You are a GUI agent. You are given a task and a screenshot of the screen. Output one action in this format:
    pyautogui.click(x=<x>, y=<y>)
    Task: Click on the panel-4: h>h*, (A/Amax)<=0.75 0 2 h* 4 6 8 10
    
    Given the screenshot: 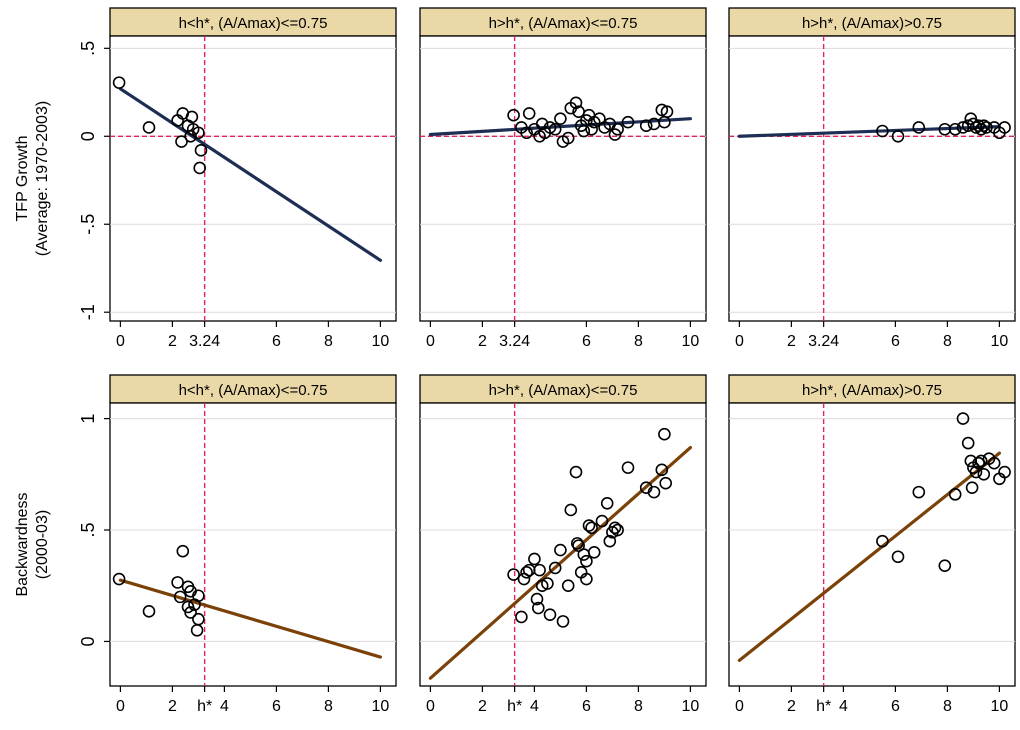 What is the action you would take?
    pyautogui.click(x=563, y=544)
    